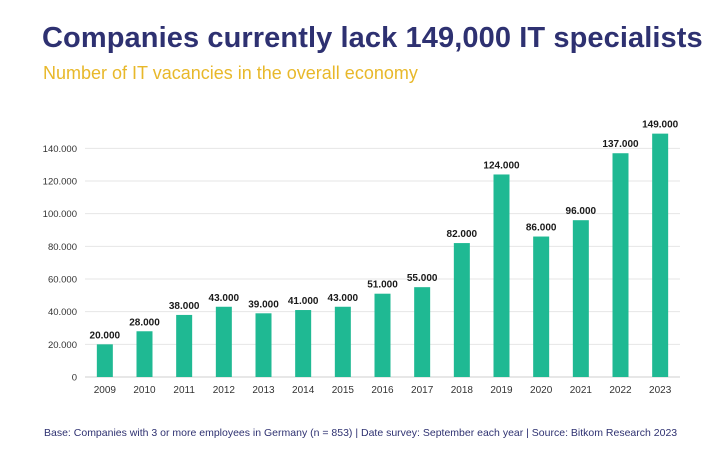 This screenshot has height=463, width=727. I want to click on y-tick-label: 40.000, so click(62, 312).